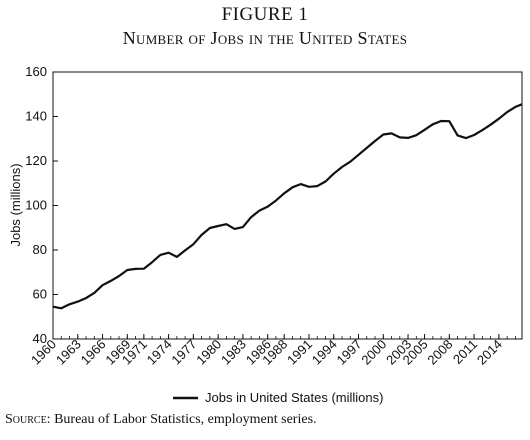 The image size is (530, 440). Describe the element at coordinates (93, 352) in the screenshot. I see `x-tick-label: 1966` at that location.